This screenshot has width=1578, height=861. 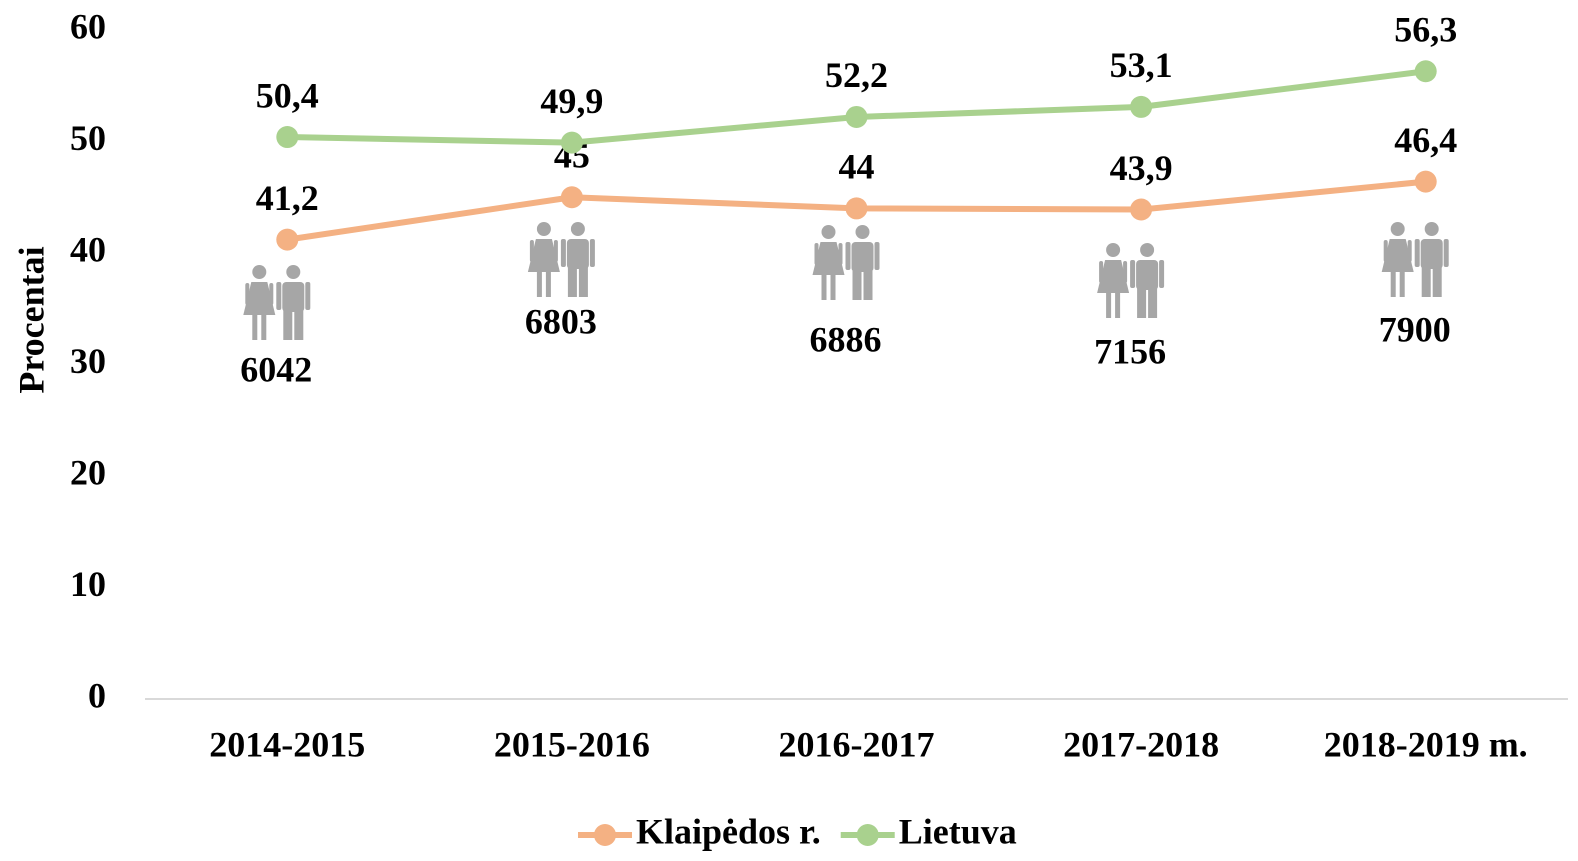 What do you see at coordinates (88, 26) in the screenshot?
I see `y-tick-label: 60` at bounding box center [88, 26].